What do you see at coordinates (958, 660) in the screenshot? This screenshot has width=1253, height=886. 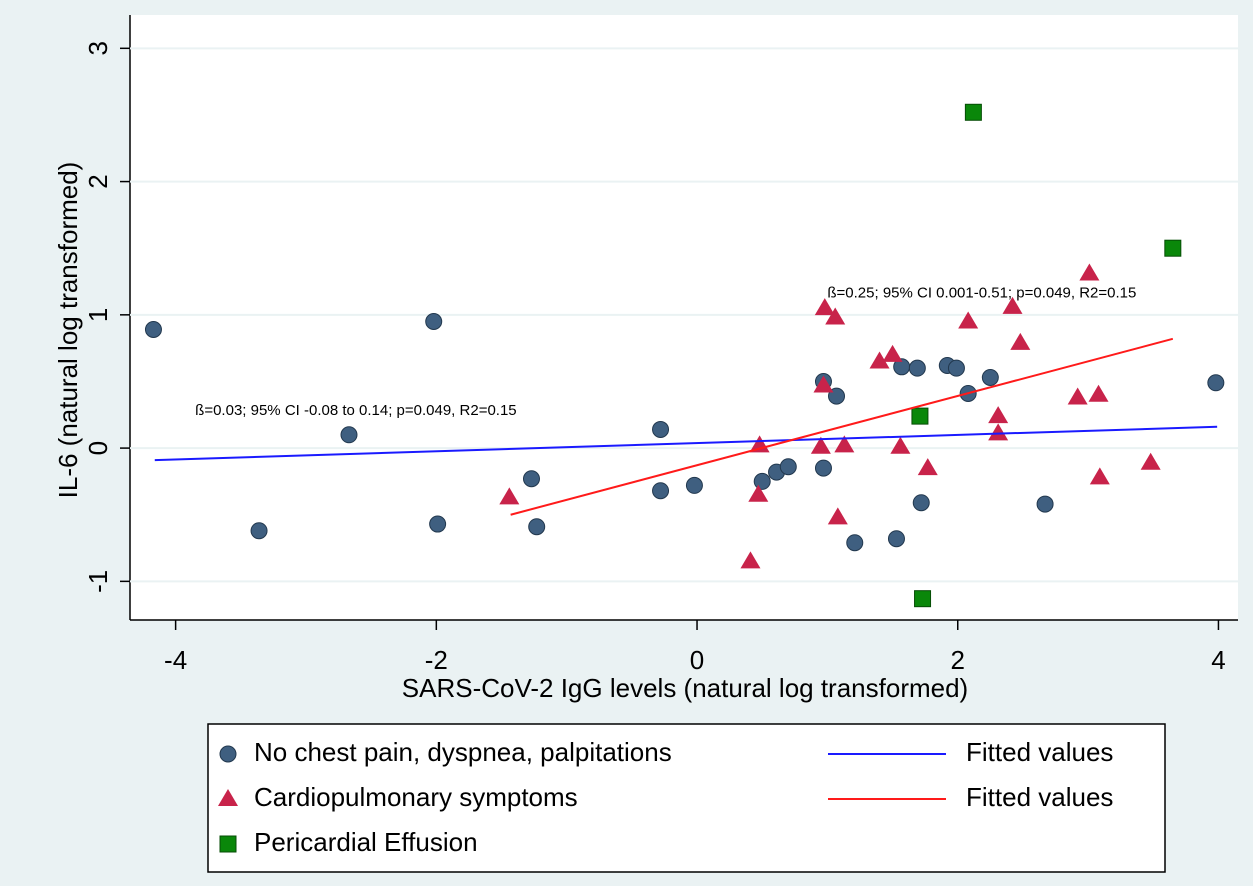 I see `x-tick-label: 2` at bounding box center [958, 660].